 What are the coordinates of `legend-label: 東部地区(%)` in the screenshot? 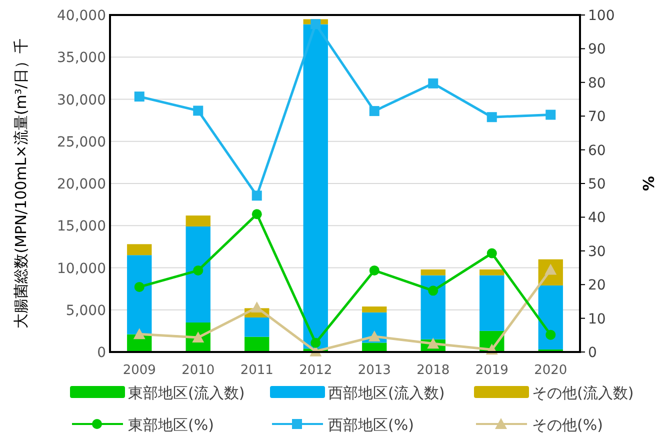 It's located at (171, 425).